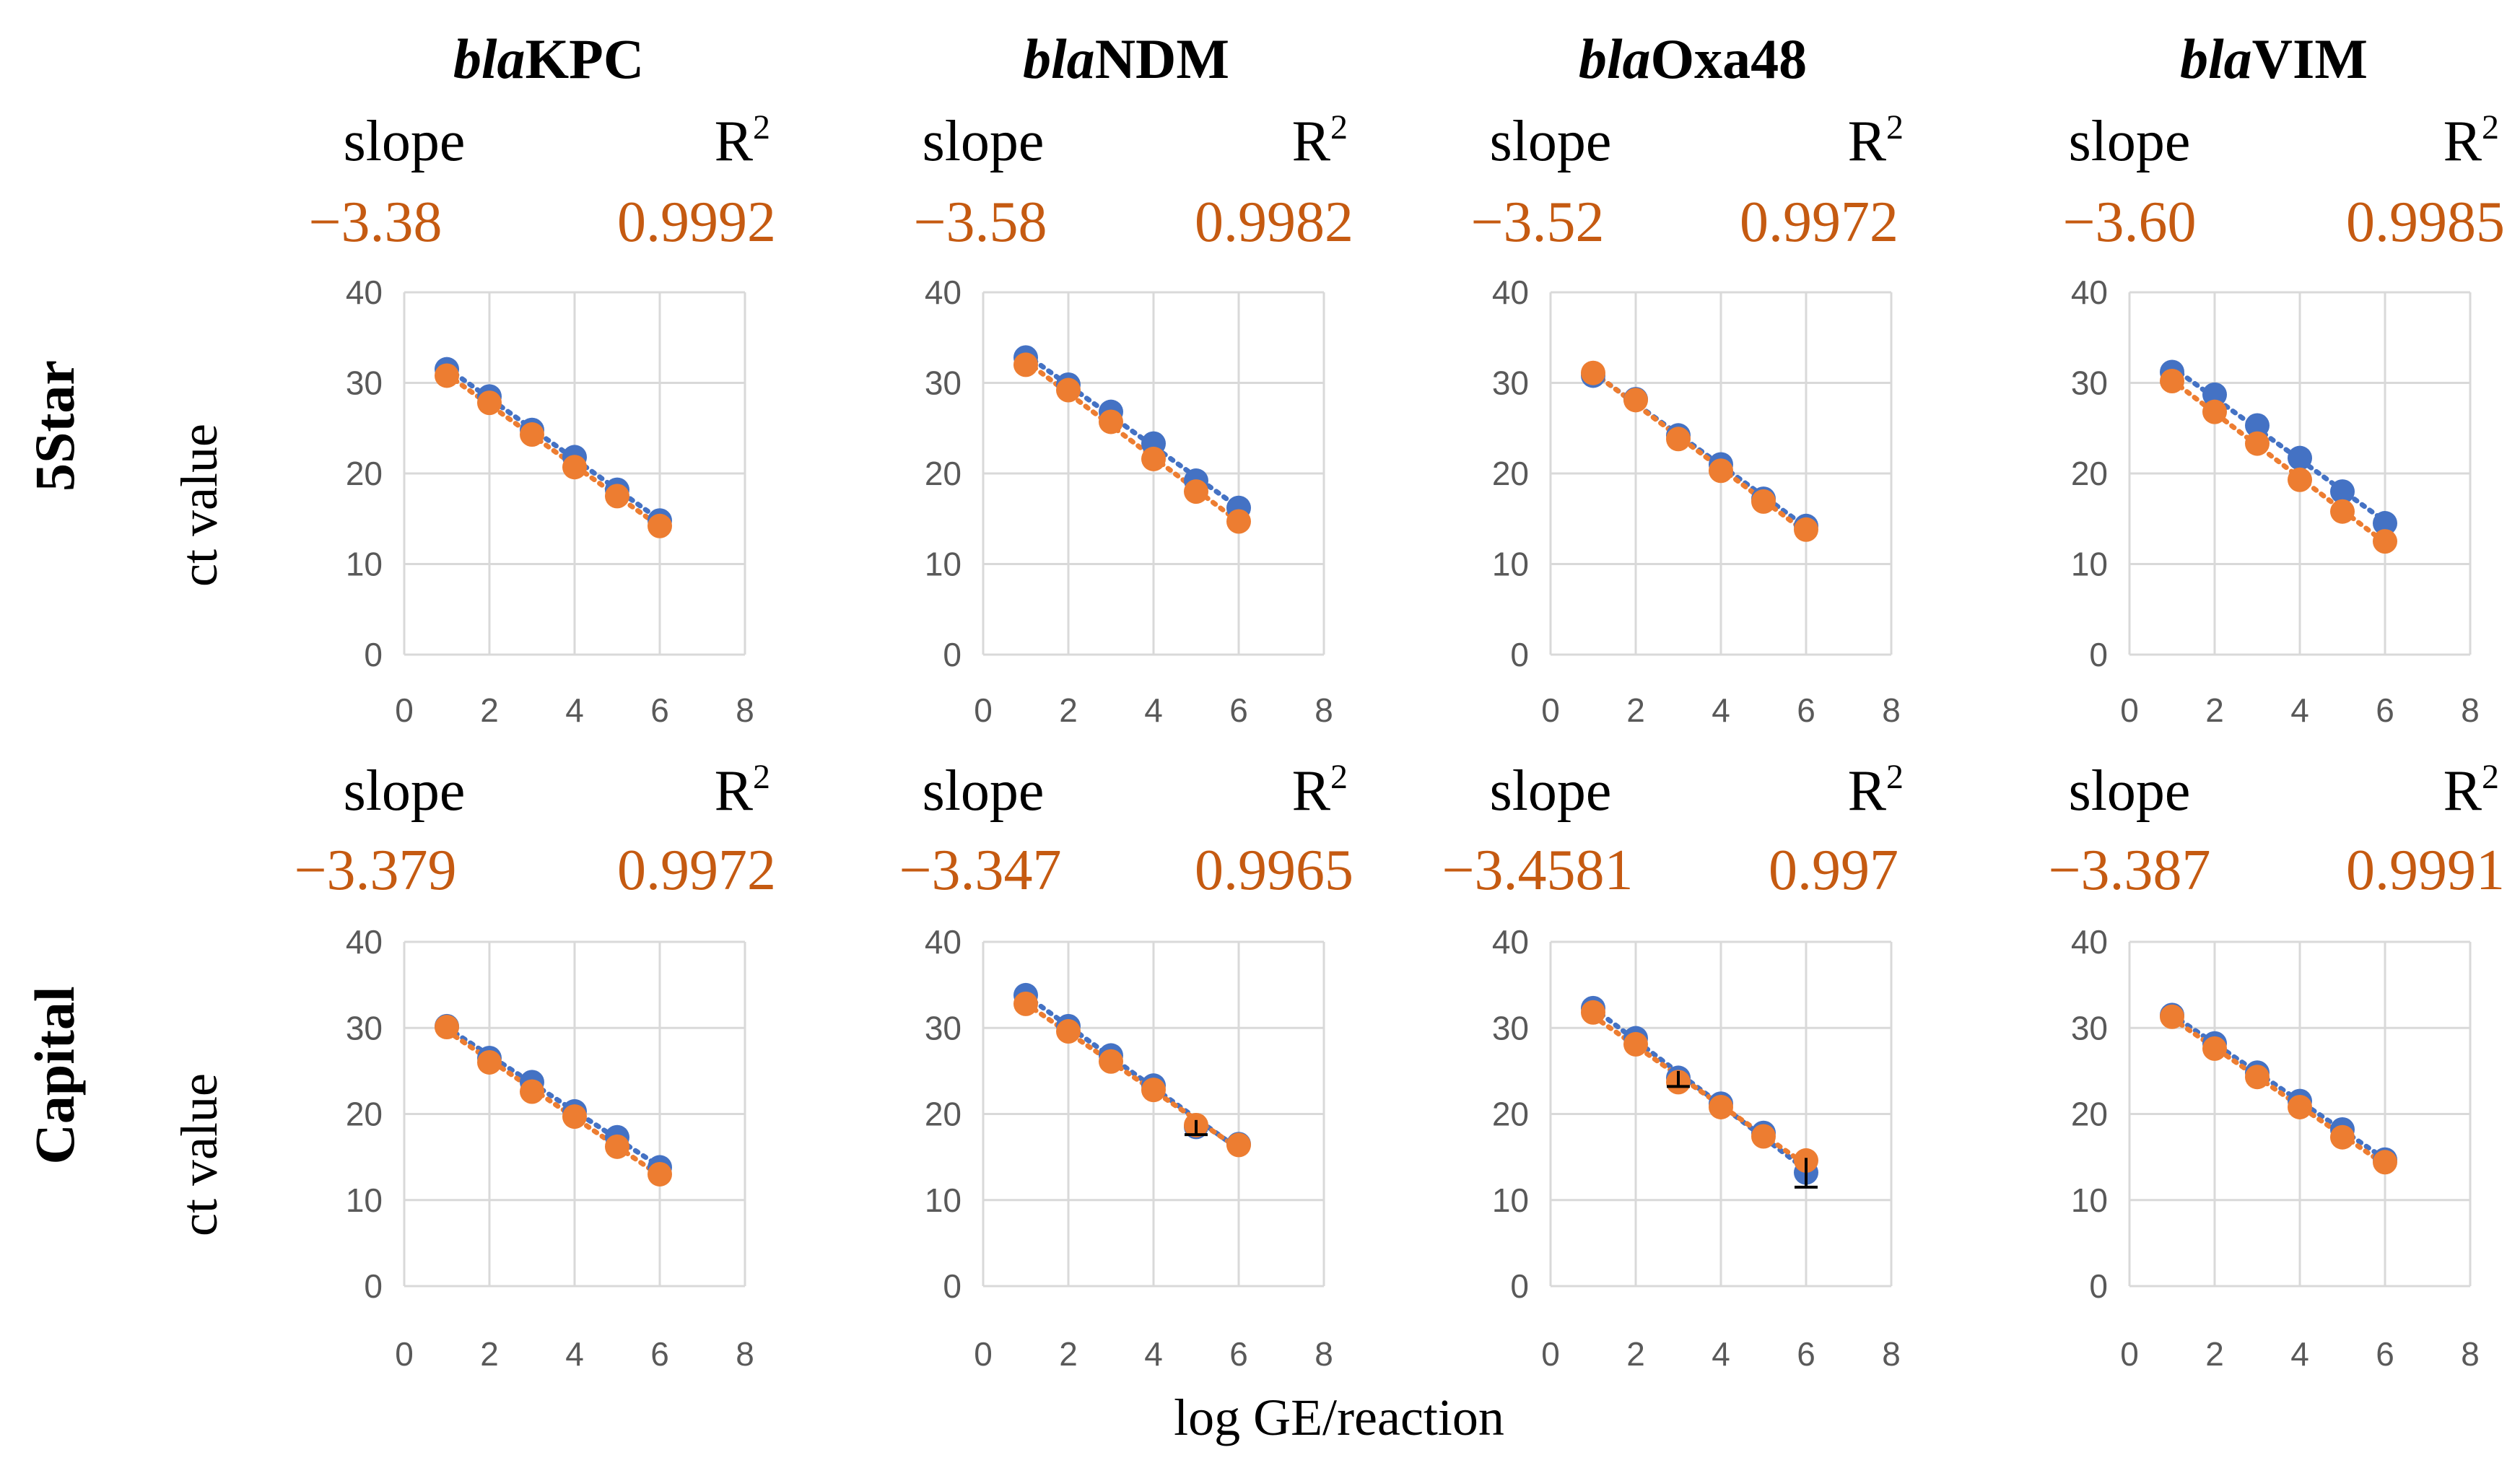  I want to click on x-axis-label: log GE/reaction, so click(1339, 1417).